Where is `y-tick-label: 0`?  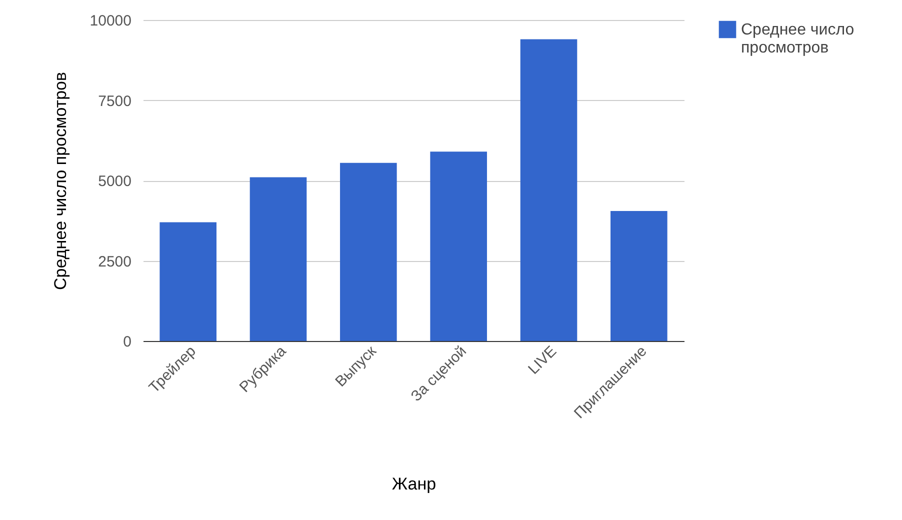
y-tick-label: 0 is located at coordinates (127, 342).